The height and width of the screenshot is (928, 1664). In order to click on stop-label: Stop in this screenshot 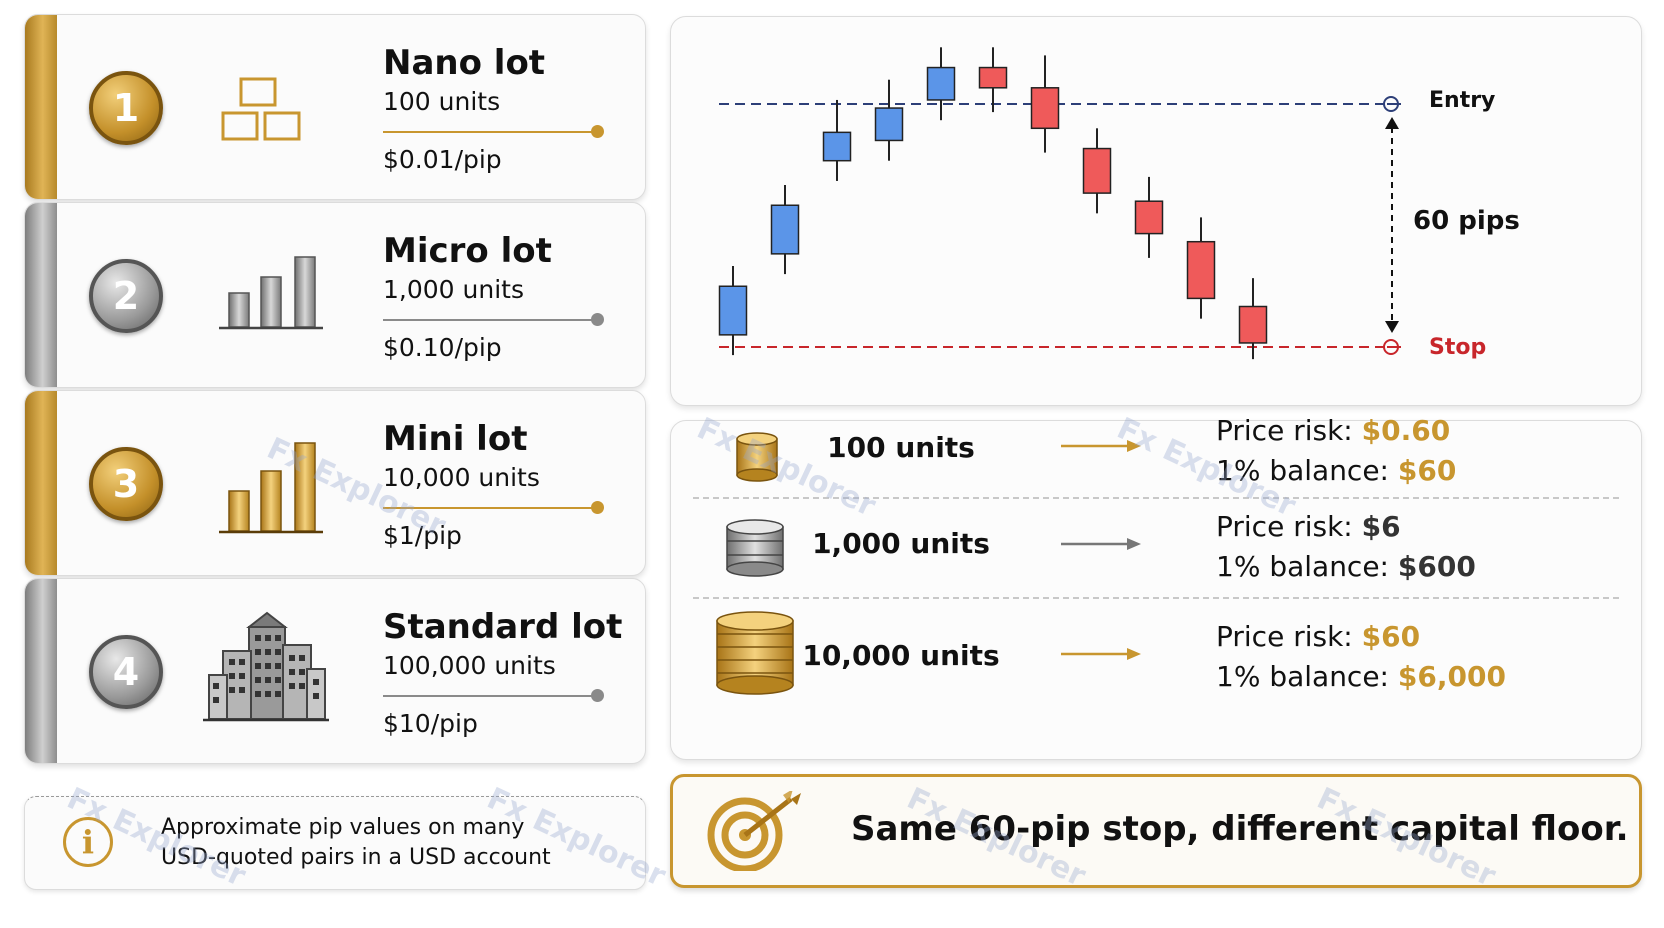, I will do `click(1457, 347)`.